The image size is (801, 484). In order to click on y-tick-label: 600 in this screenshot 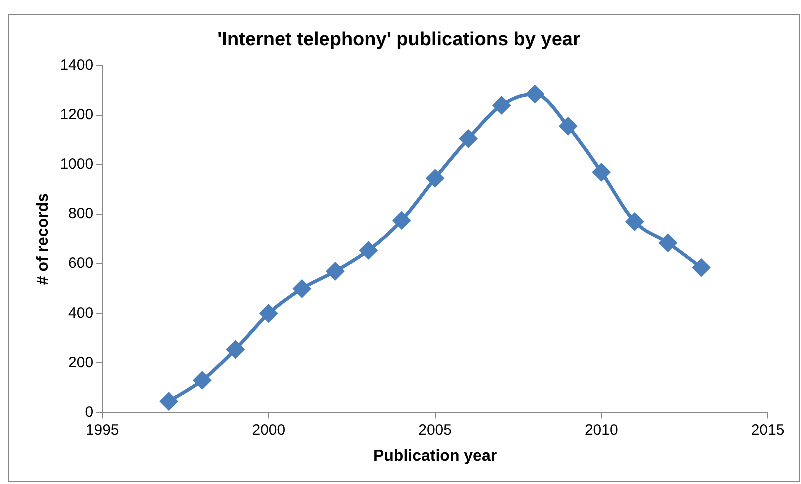, I will do `click(81, 263)`.